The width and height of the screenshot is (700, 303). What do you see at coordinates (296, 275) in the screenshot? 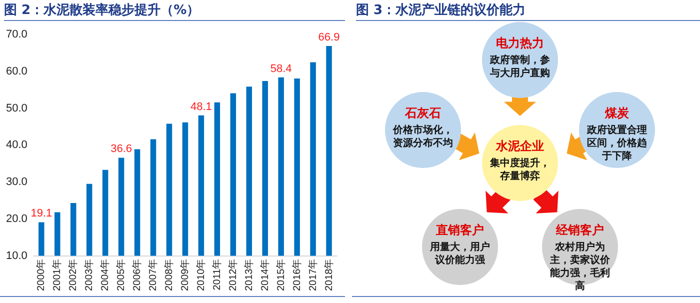
I see `x-tick-label: 2016年` at bounding box center [296, 275].